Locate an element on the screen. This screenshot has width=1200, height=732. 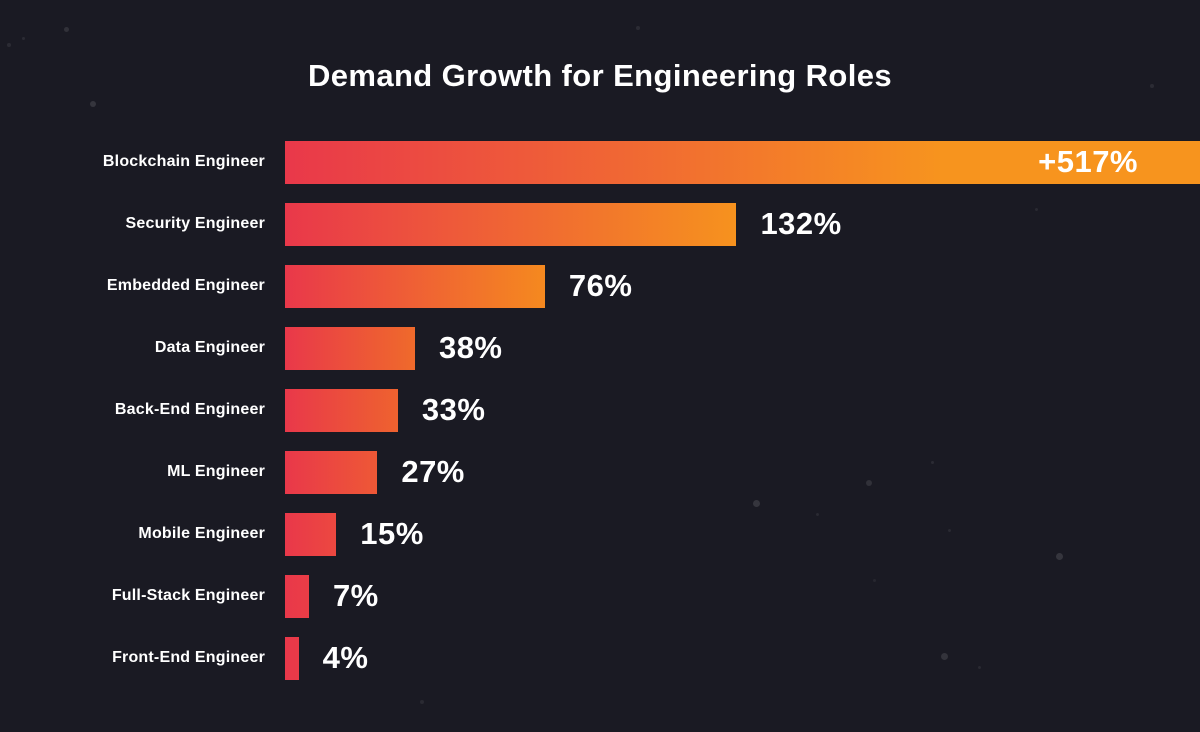
value-label: 76% is located at coordinates (600, 285).